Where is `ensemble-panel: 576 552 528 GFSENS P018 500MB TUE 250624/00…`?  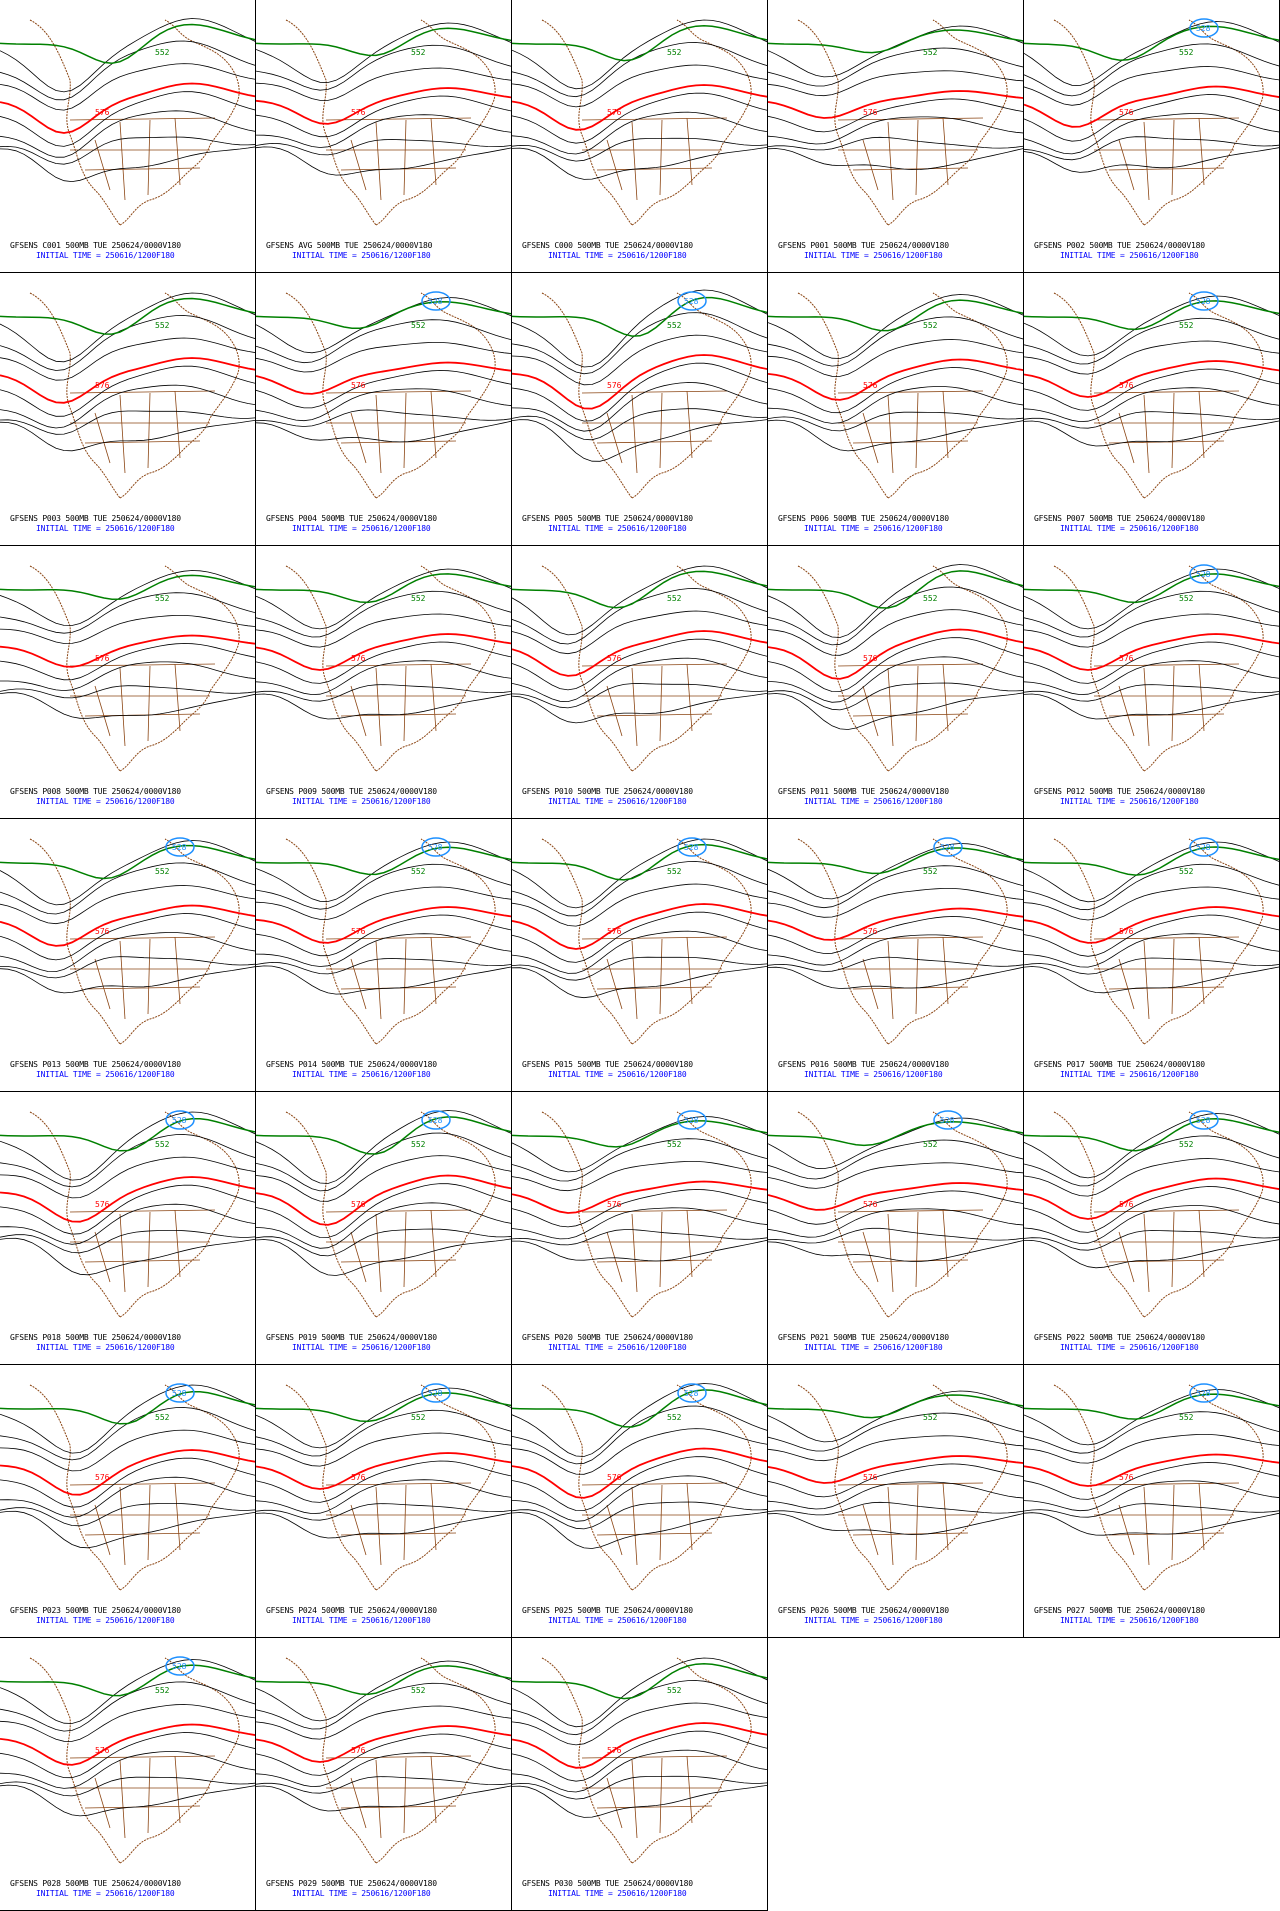 ensemble-panel: 576 552 528 GFSENS P018 500MB TUE 250624/00… is located at coordinates (128, 1228).